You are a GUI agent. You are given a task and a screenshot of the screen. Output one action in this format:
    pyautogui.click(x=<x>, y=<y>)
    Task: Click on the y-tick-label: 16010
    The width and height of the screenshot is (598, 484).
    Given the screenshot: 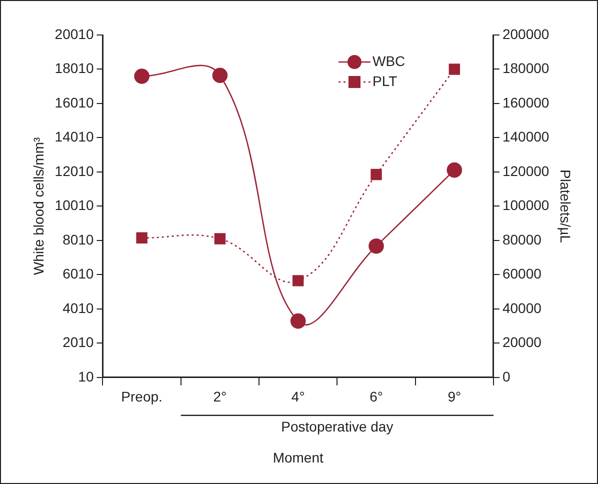 What is the action you would take?
    pyautogui.click(x=74, y=102)
    